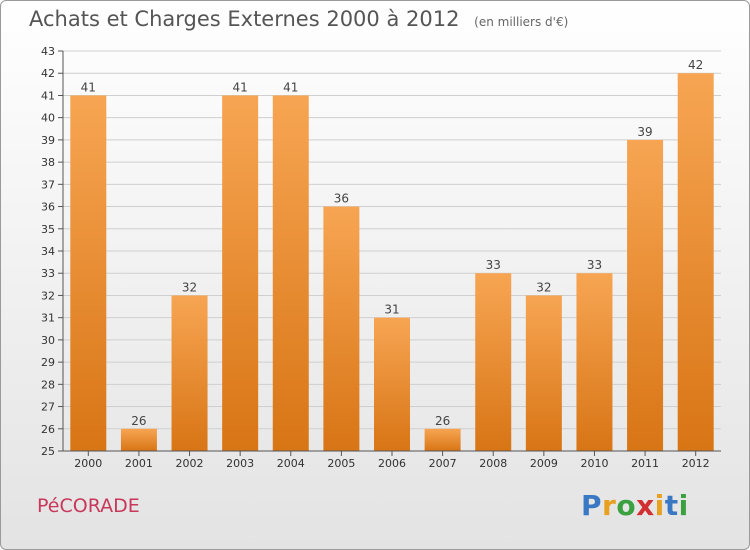  What do you see at coordinates (645, 505) in the screenshot?
I see `logo-letter: x` at bounding box center [645, 505].